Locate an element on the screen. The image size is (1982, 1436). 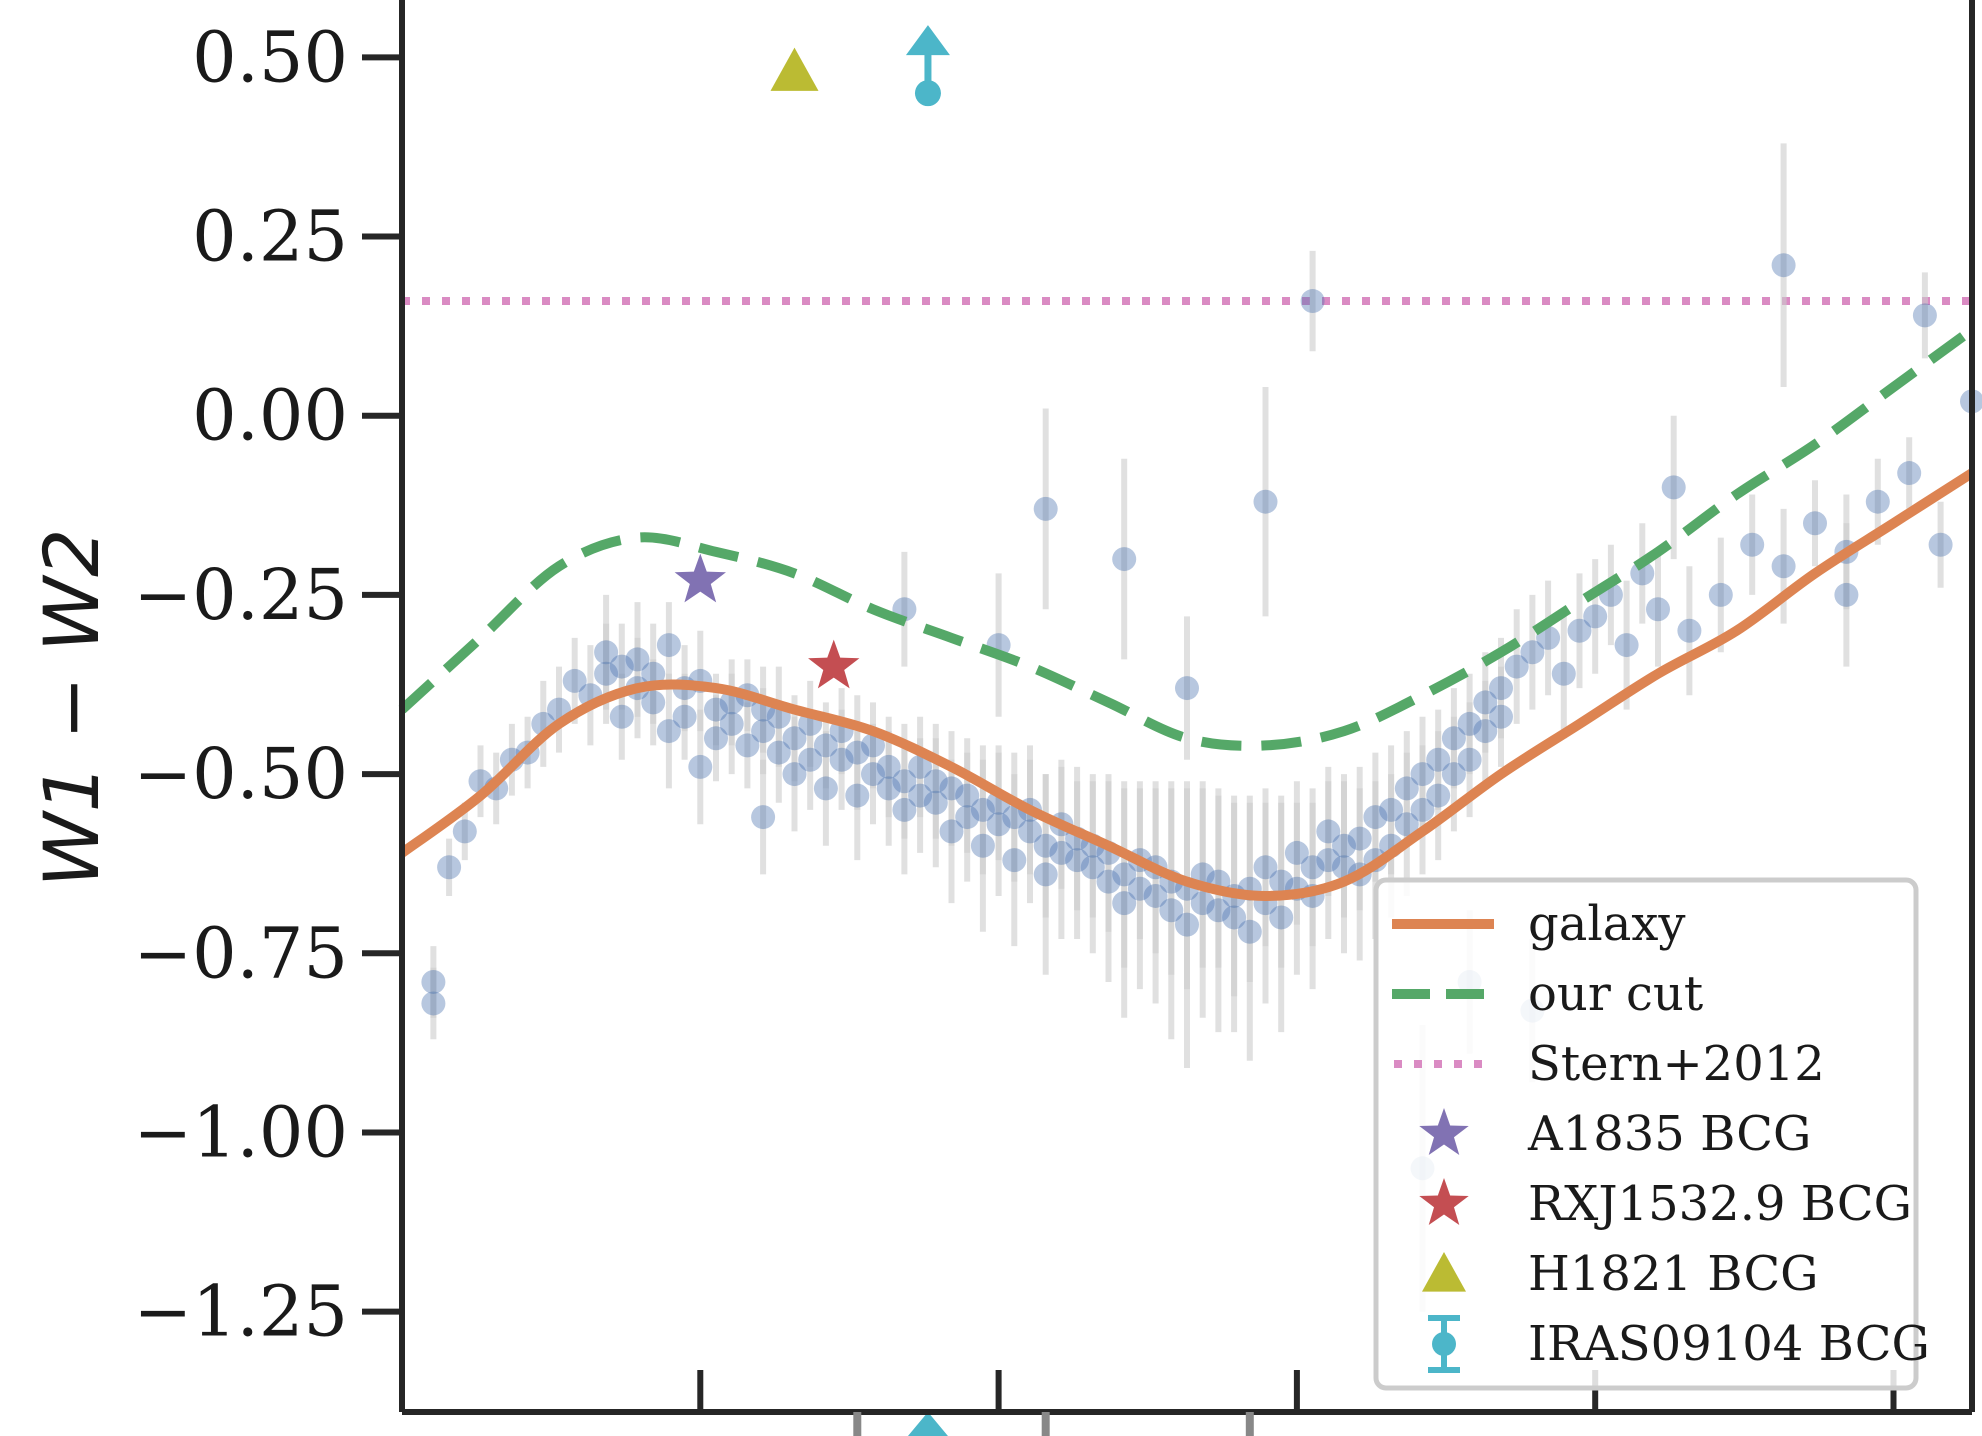
marker-h1821 is located at coordinates (794, 69).